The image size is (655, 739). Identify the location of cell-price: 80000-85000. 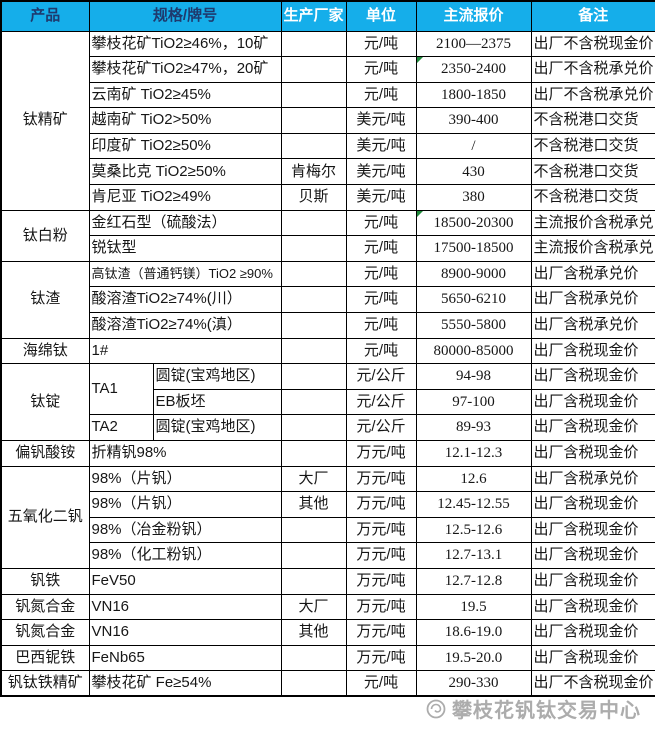
(473, 351).